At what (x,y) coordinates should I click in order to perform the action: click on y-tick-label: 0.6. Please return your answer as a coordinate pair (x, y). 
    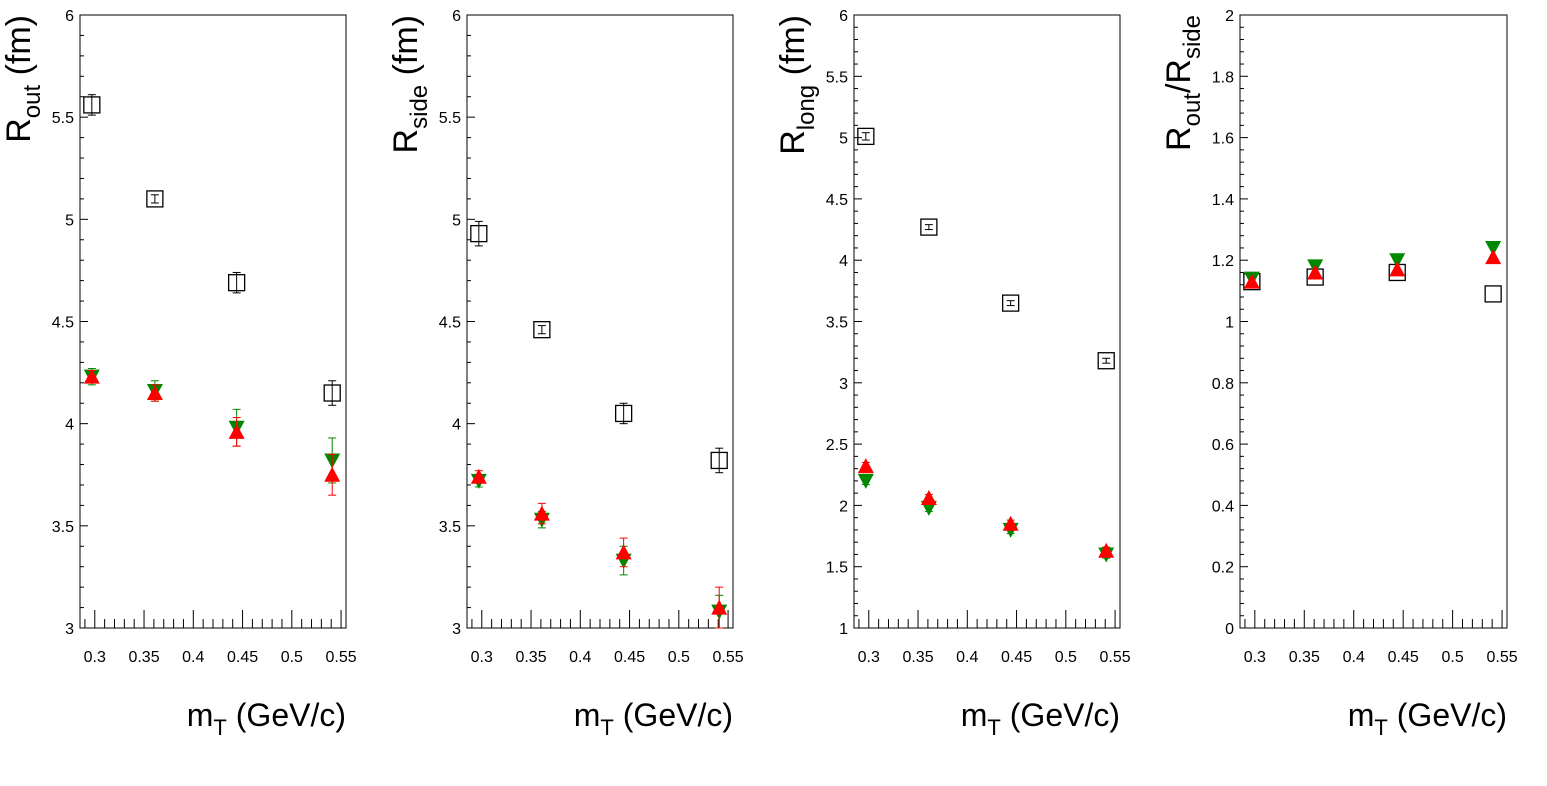
    Looking at the image, I should click on (1223, 445).